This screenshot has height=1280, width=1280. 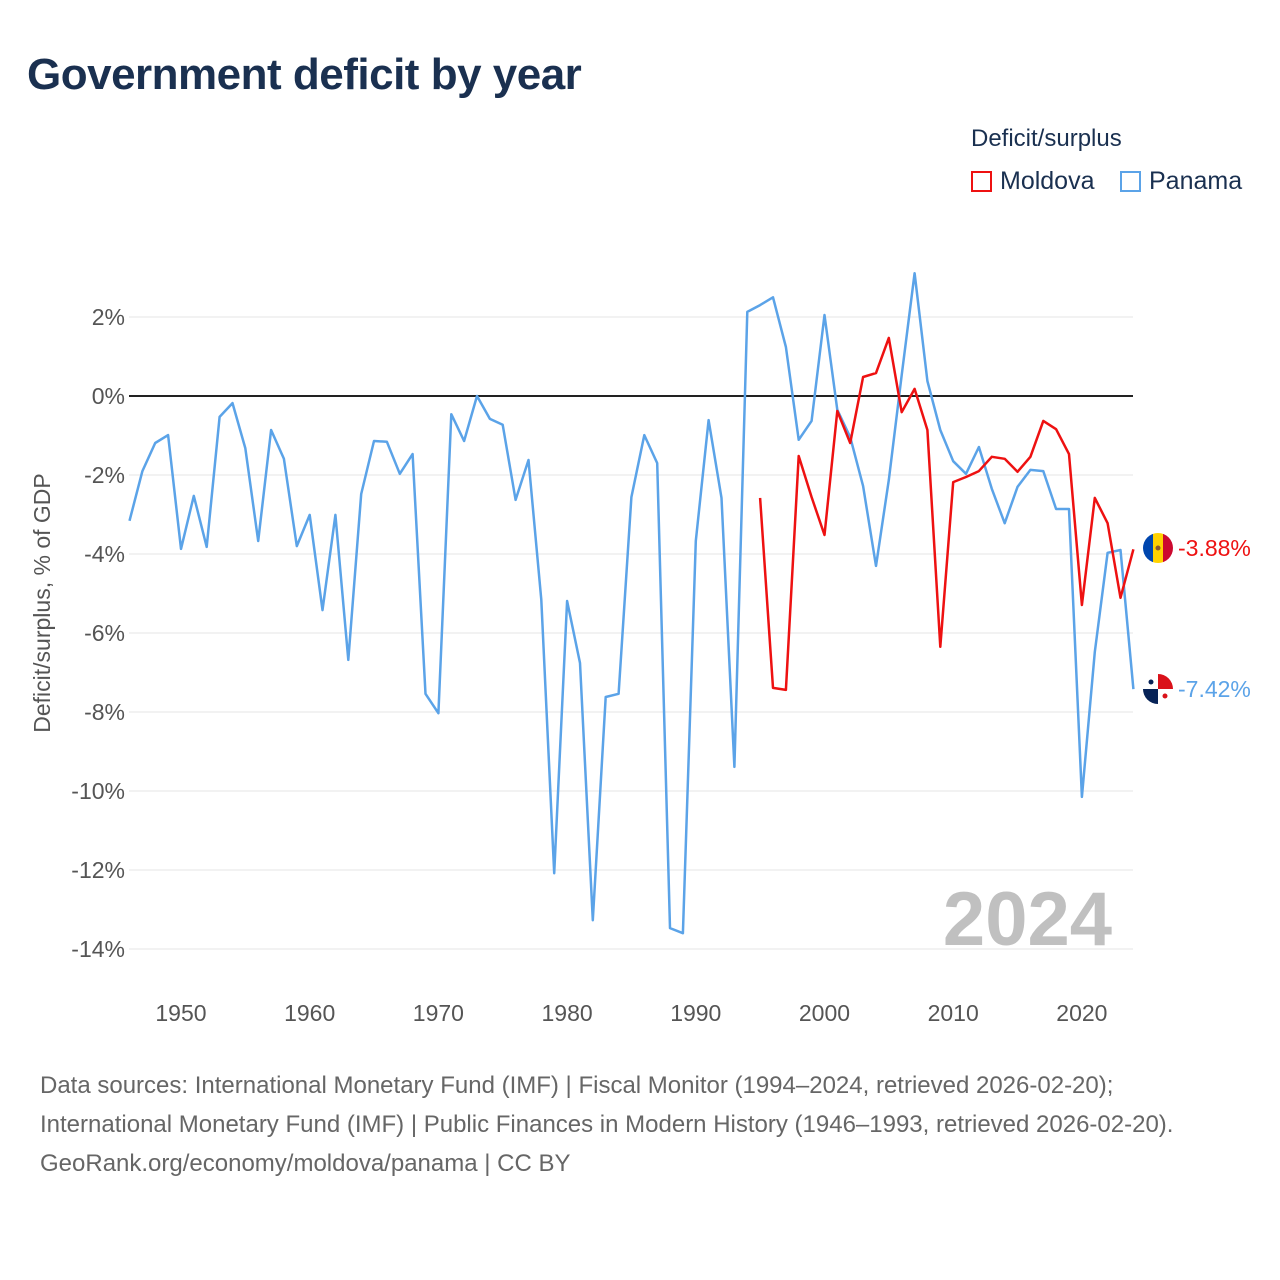 I want to click on legend-swatch-moldova, so click(x=981, y=181).